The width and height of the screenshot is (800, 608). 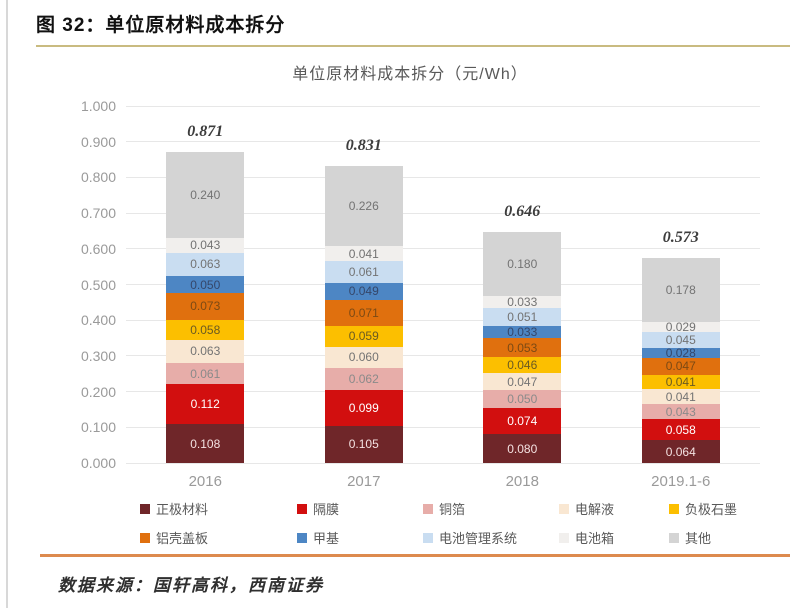 I want to click on bar-segment-负极石墨: 0.041, so click(x=680, y=382).